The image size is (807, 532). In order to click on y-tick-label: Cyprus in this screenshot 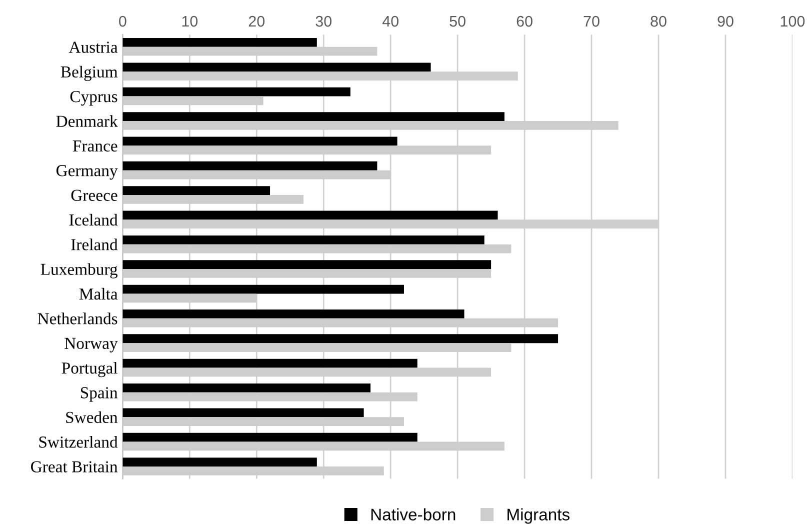, I will do `click(94, 98)`.